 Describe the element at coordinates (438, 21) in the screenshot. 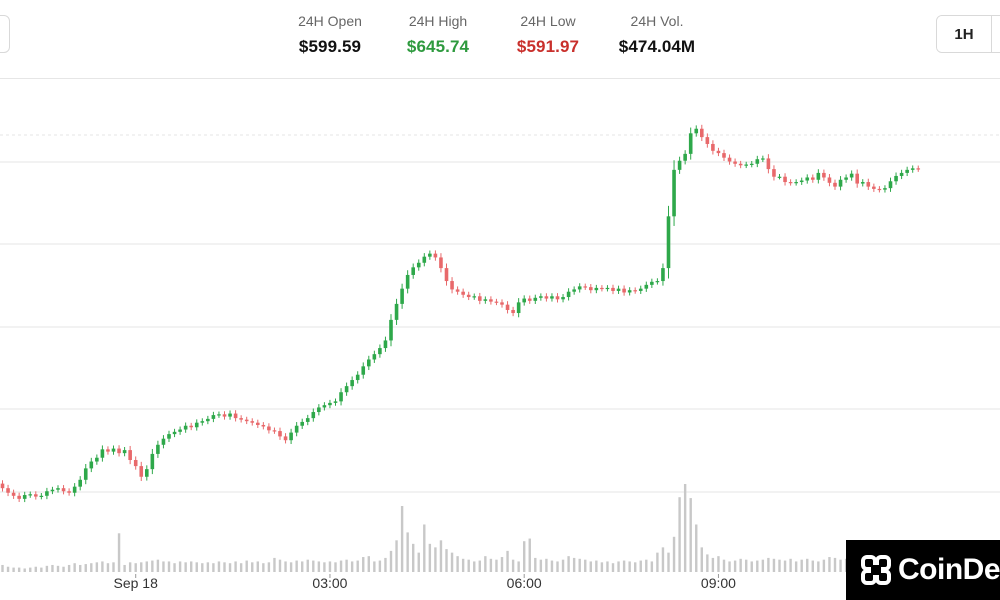

I see `stat-24h-high-label: 24H High` at that location.